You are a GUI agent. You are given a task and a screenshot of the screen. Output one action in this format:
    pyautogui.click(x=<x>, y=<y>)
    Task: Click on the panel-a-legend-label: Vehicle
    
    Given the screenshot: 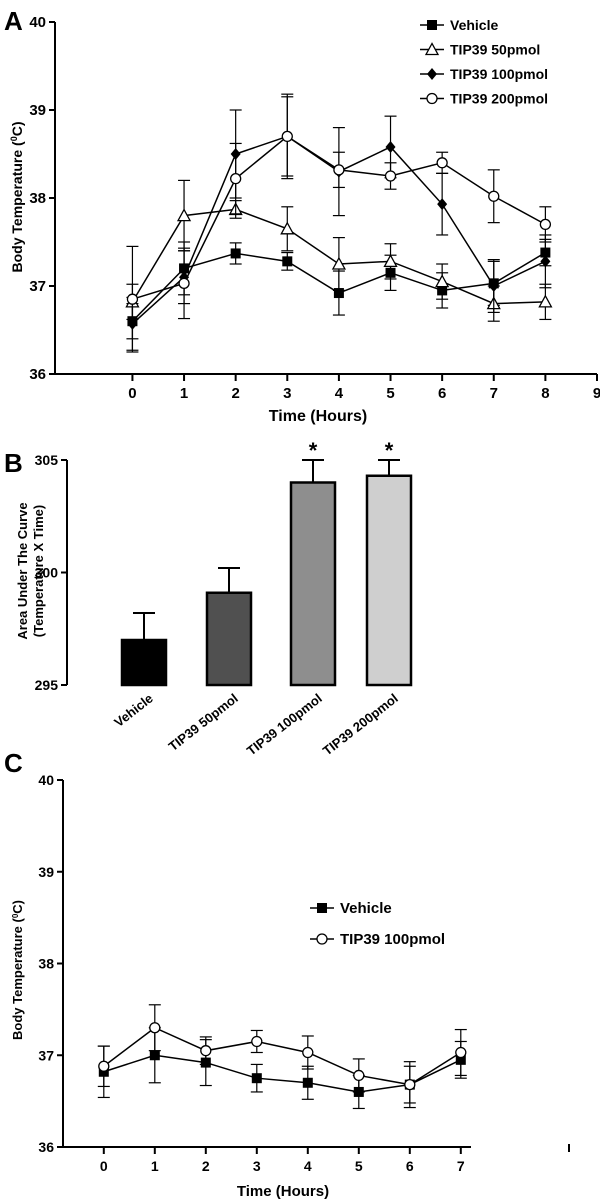 What is the action you would take?
    pyautogui.click(x=474, y=25)
    